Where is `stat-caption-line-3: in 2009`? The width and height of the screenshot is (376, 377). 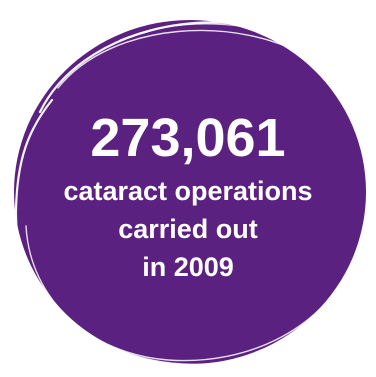 stat-caption-line-3: in 2009 is located at coordinates (188, 267).